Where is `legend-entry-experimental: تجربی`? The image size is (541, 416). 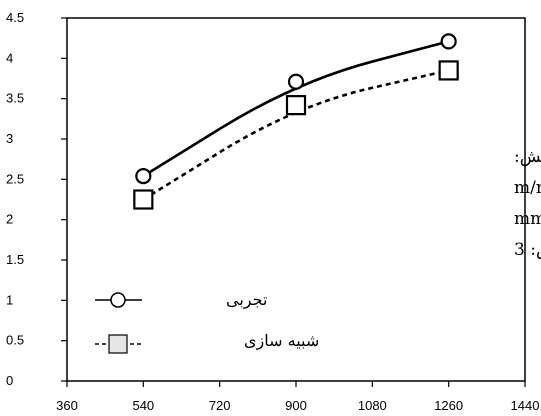
legend-entry-experimental: تجربی is located at coordinates (181, 299).